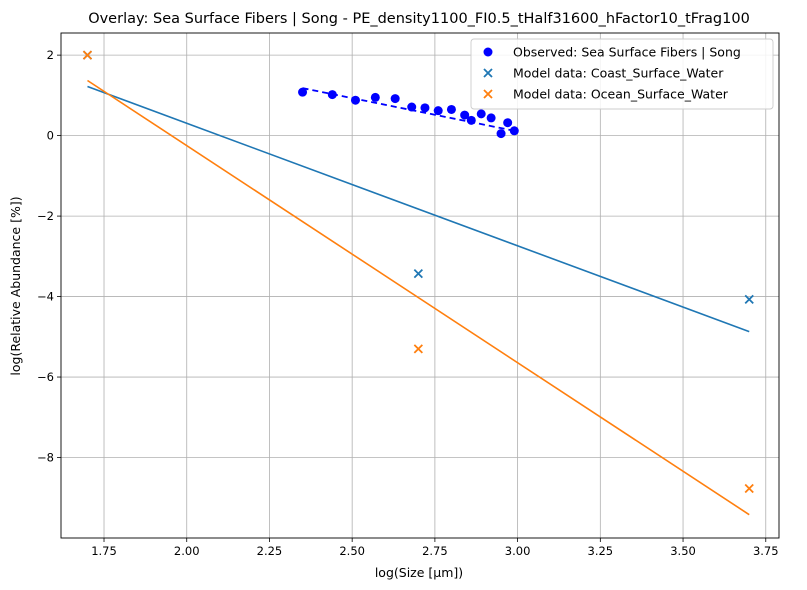 The width and height of the screenshot is (807, 590). What do you see at coordinates (15, 285) in the screenshot?
I see `y-axis-label: log(Relative Abundance [%])` at bounding box center [15, 285].